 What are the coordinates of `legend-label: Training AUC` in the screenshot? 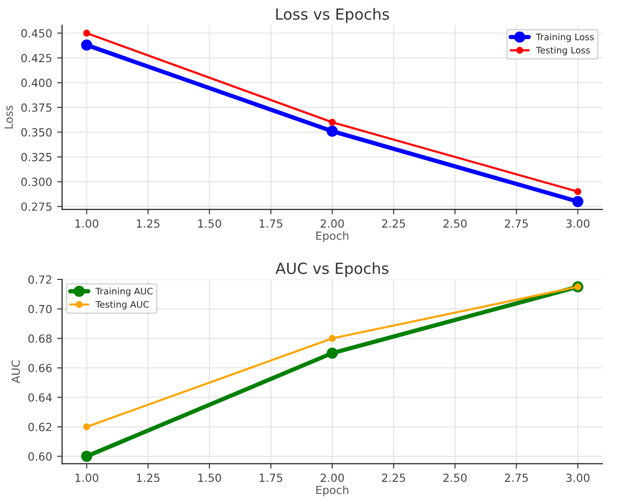 It's located at (124, 292).